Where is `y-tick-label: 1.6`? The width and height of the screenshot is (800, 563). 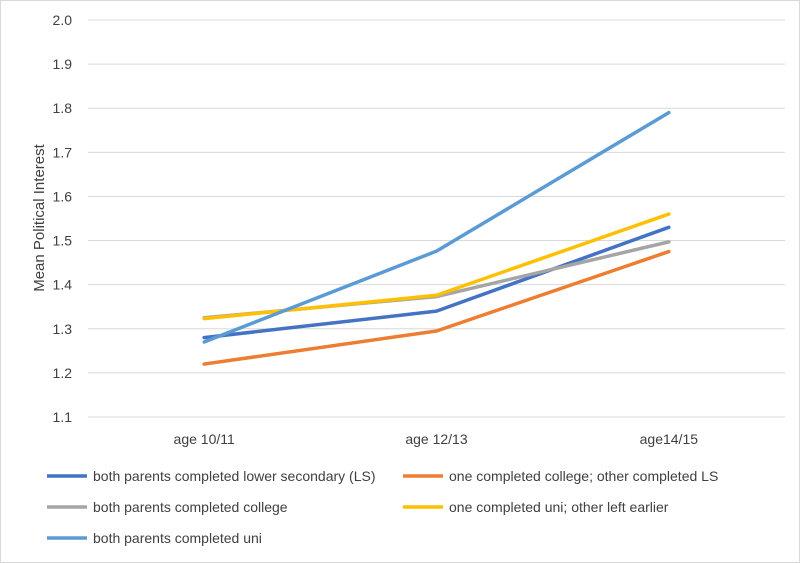
y-tick-label: 1.6 is located at coordinates (63, 196).